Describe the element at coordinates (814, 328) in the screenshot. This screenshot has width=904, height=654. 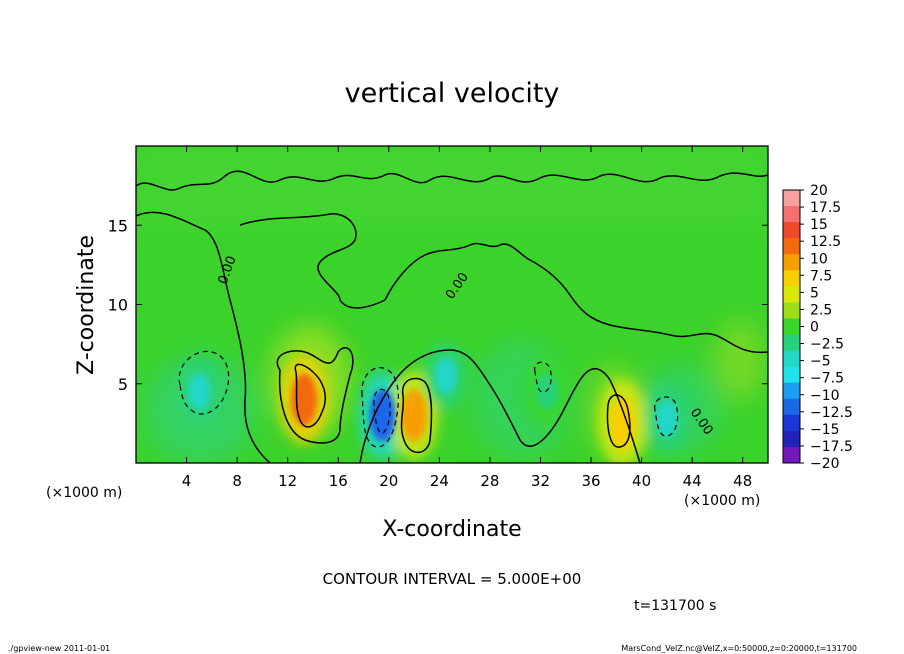
I see `colorbar-label: 0` at that location.